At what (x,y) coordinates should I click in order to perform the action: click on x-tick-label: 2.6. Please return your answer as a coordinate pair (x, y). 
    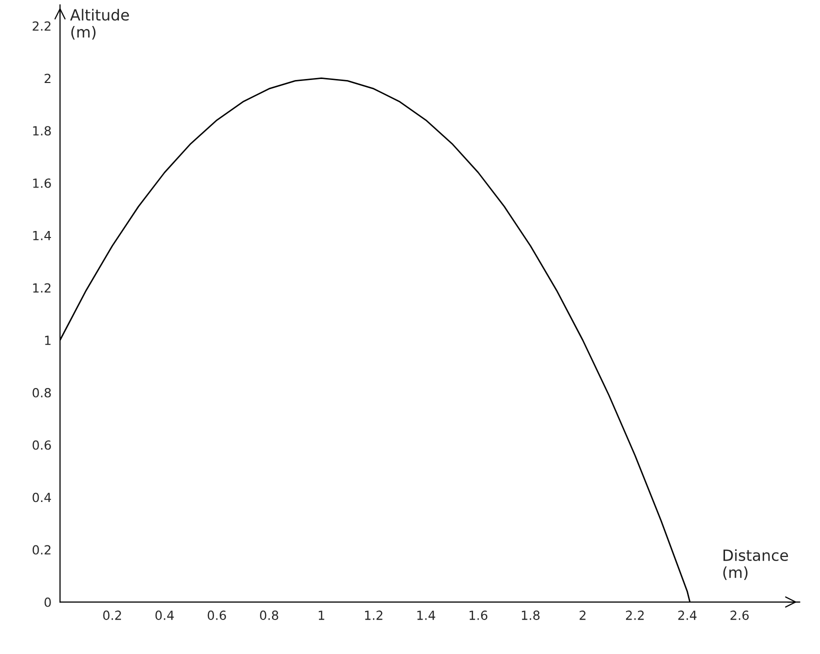
    Looking at the image, I should click on (739, 615).